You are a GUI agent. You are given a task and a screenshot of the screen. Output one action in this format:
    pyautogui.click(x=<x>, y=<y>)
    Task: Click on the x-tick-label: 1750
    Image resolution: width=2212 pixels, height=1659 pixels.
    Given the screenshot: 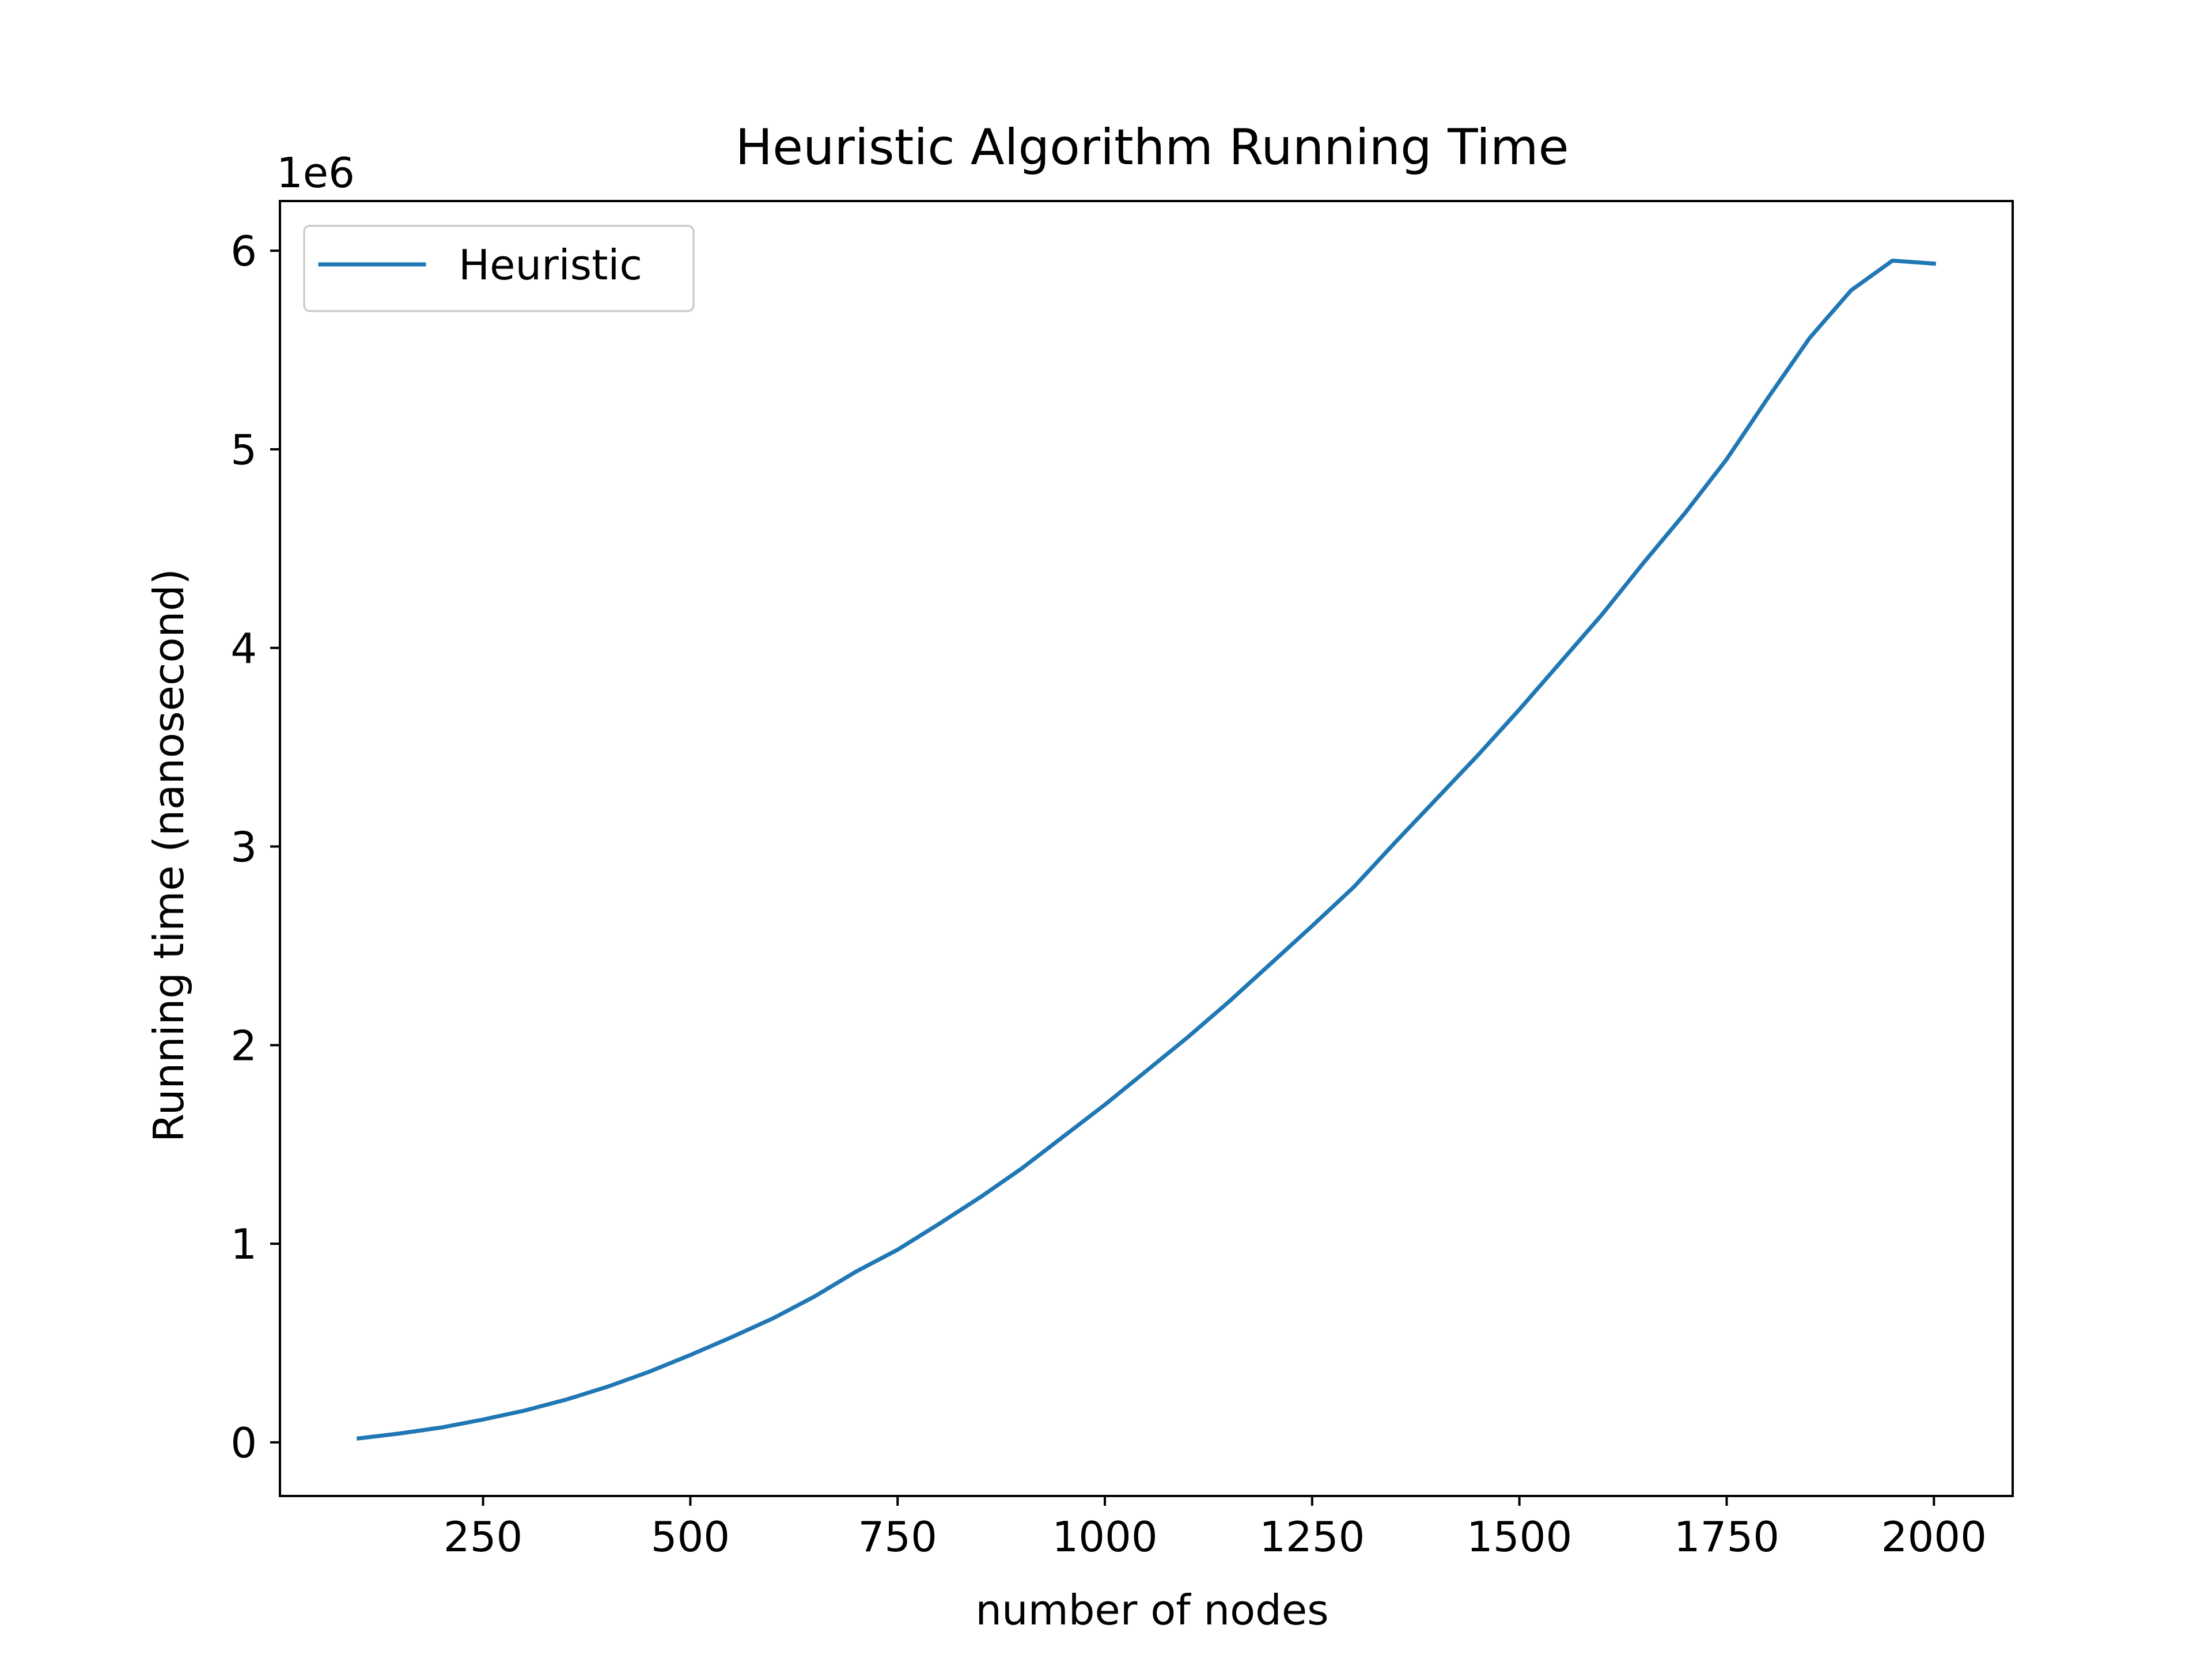 What is the action you would take?
    pyautogui.click(x=1726, y=1537)
    